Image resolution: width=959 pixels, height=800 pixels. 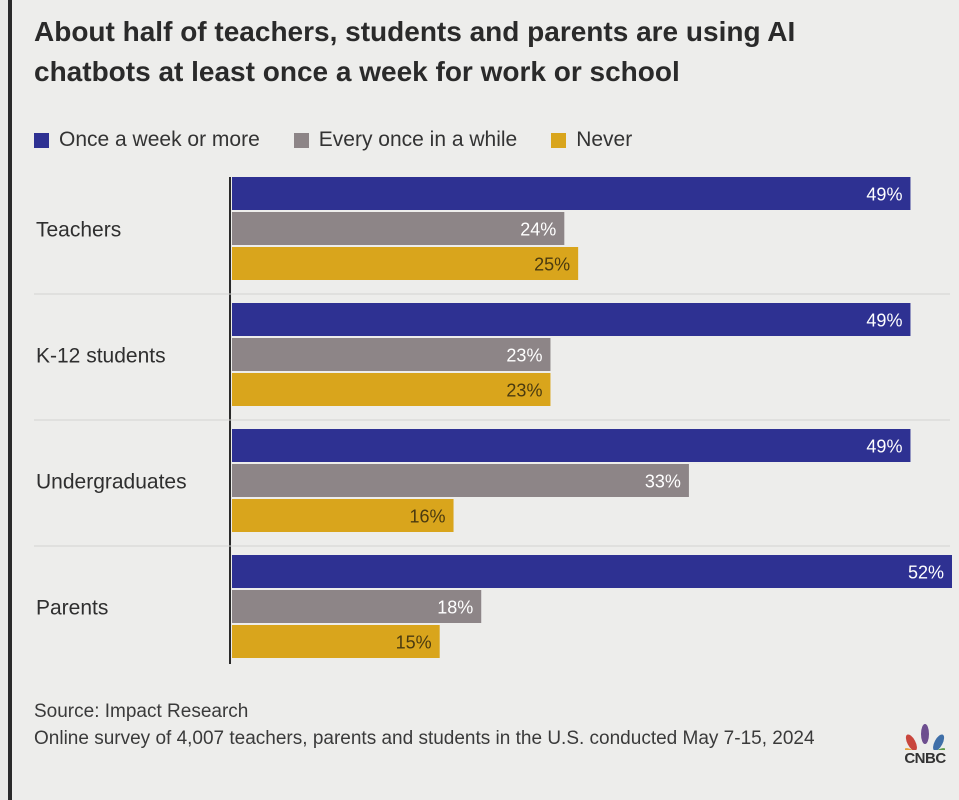 What do you see at coordinates (524, 391) in the screenshot?
I see `data-label-k-12-students-series-2: 23%` at bounding box center [524, 391].